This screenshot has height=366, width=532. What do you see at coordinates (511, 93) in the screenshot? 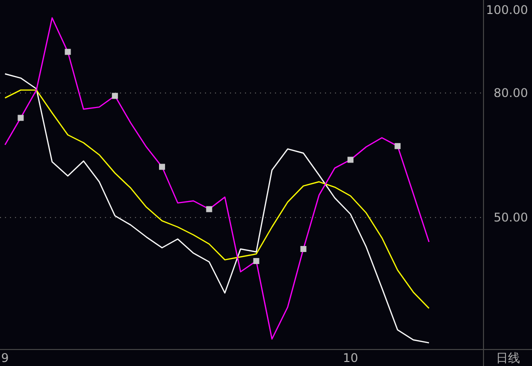
I see `y-tick-label: 80.00` at bounding box center [511, 93].